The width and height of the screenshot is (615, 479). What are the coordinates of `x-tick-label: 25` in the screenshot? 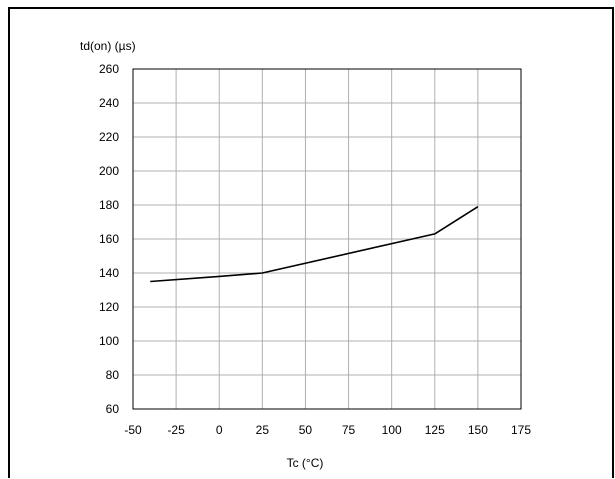 It's located at (263, 430).